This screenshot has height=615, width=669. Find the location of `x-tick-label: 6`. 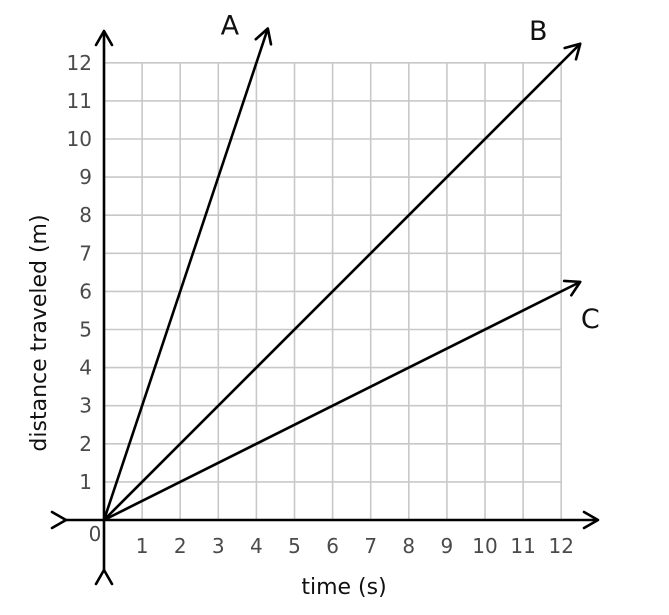

x-tick-label: 6 is located at coordinates (332, 546).